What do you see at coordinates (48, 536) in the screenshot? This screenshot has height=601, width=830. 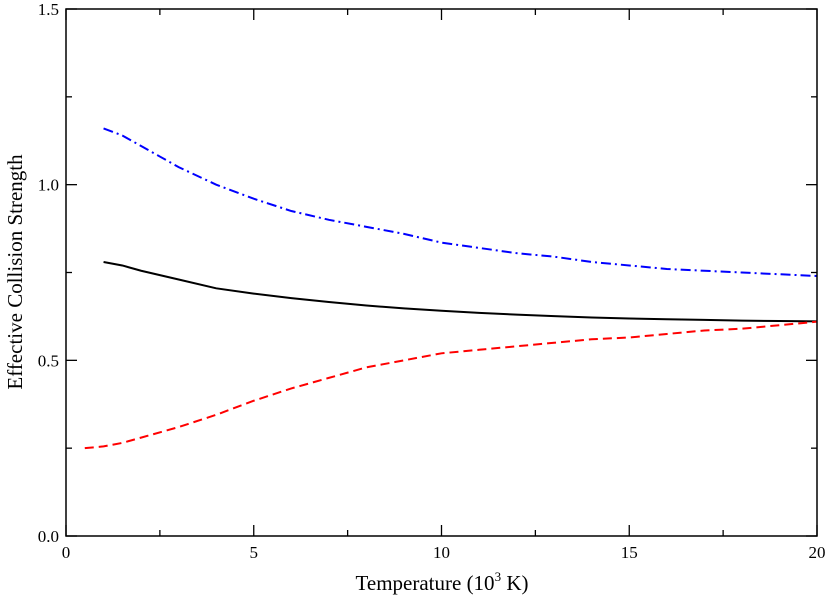 I see `y-tick-label: 0.0` at bounding box center [48, 536].